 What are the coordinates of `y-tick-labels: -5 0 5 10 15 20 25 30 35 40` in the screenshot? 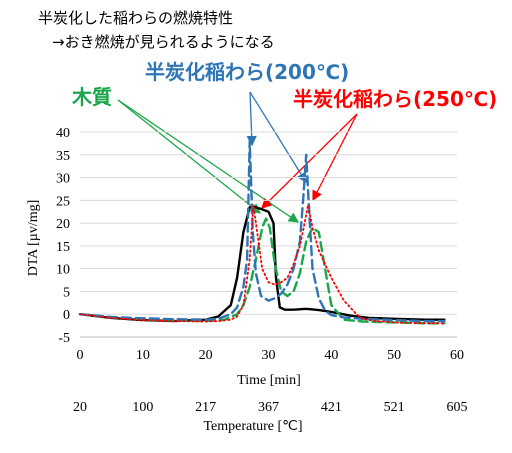 It's located at (63, 236).